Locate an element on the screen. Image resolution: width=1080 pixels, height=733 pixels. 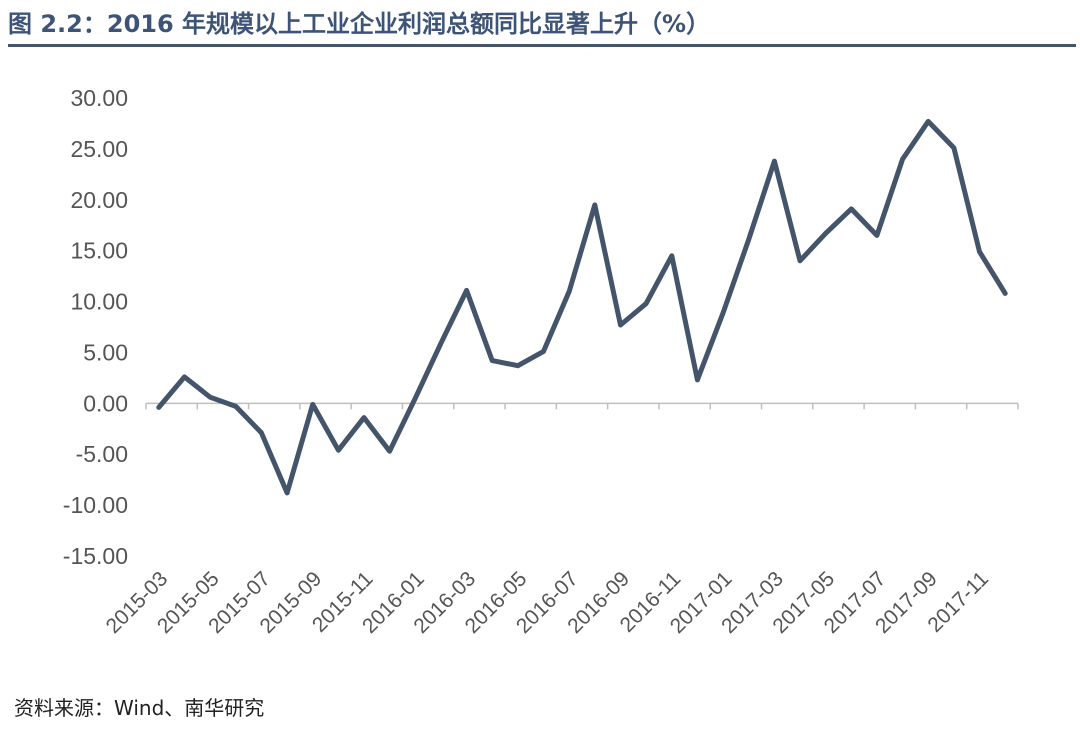
y-tick-label: 20.00 is located at coordinates (99, 200).